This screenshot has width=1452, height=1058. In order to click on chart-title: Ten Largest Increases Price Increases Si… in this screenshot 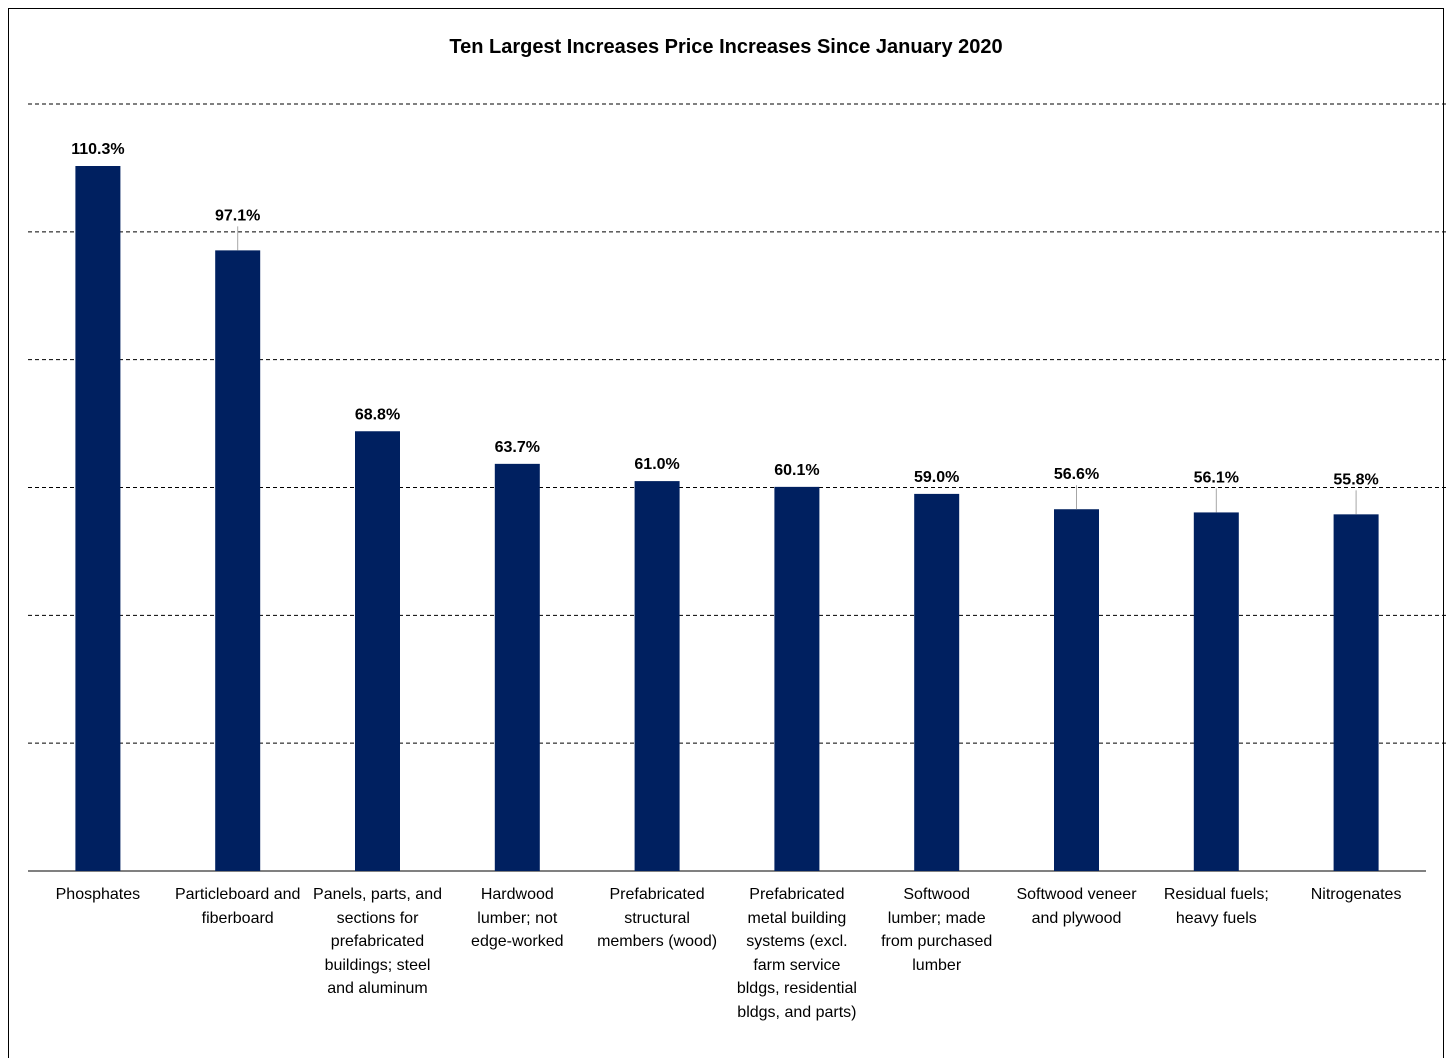, I will do `click(726, 47)`.